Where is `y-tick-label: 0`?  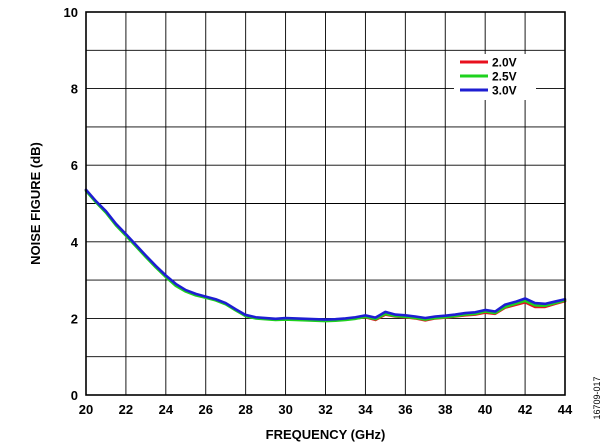 y-tick-label: 0 is located at coordinates (74, 395).